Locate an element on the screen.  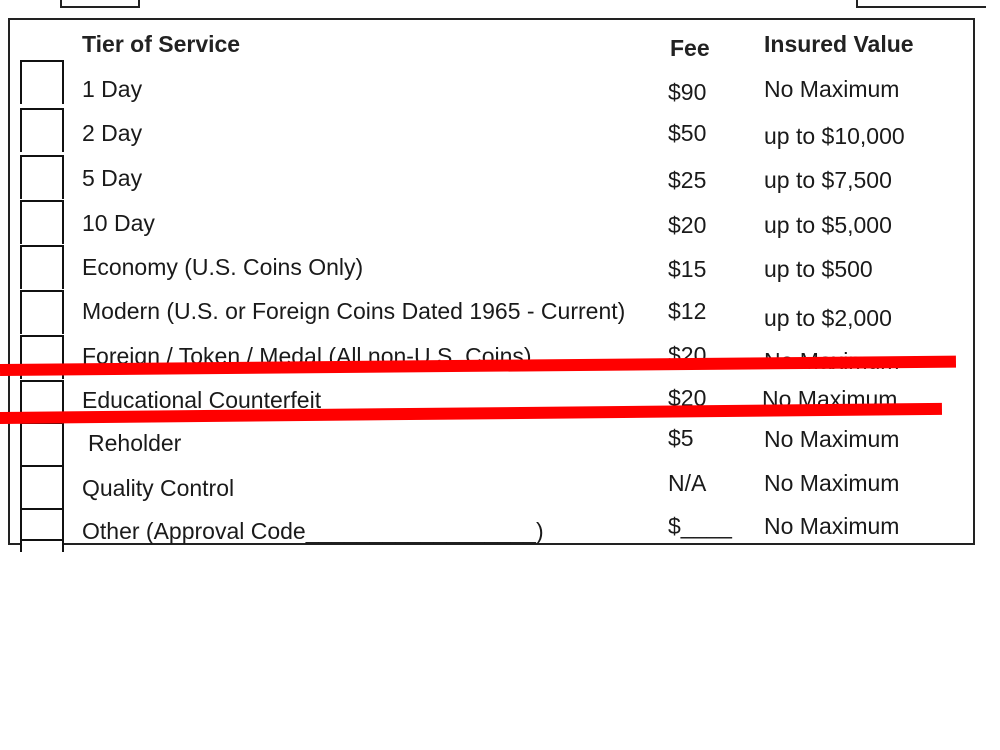
form-fragment-left is located at coordinates (100, 4).